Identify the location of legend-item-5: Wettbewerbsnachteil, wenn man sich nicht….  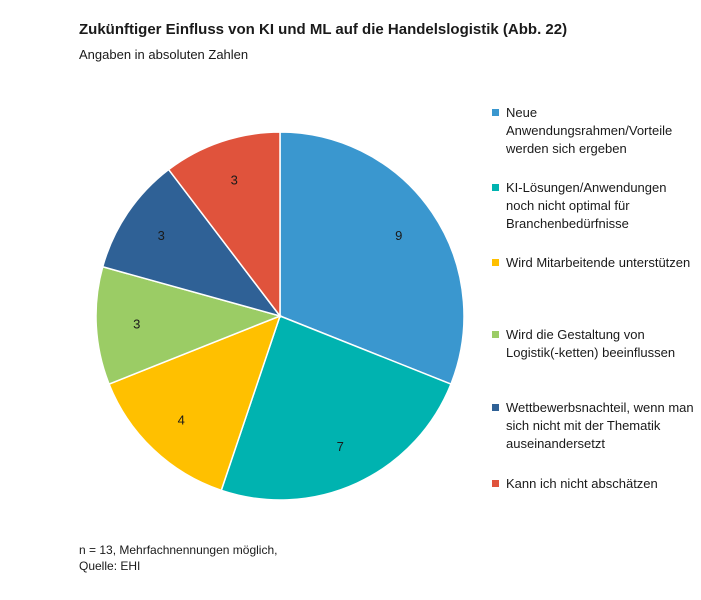
(594, 426).